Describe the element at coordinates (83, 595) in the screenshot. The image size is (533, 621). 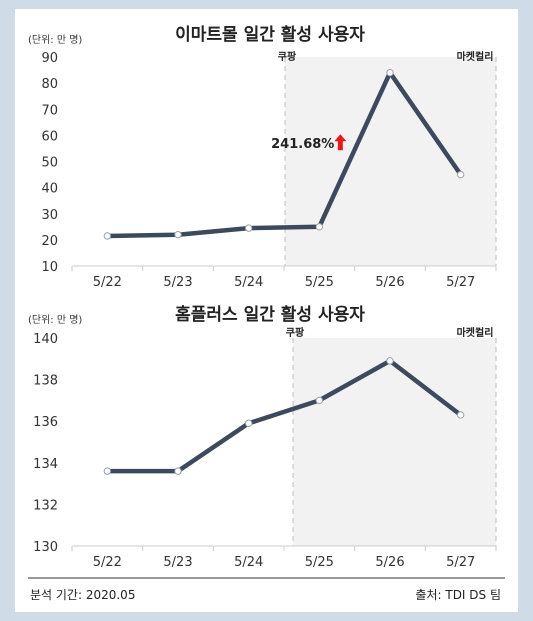
I see `analysis-period: 분석 기간: 2020.05` at that location.